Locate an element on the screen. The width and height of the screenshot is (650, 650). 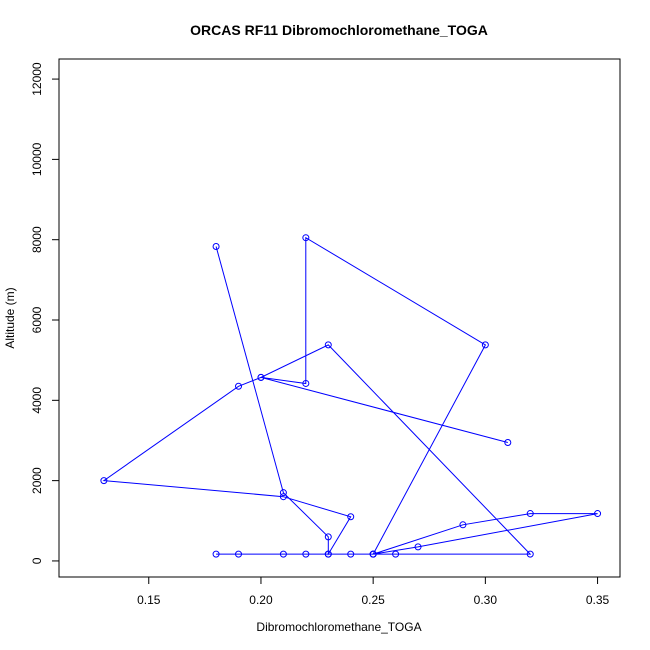
y-tick-label: 10000 is located at coordinates (37, 159).